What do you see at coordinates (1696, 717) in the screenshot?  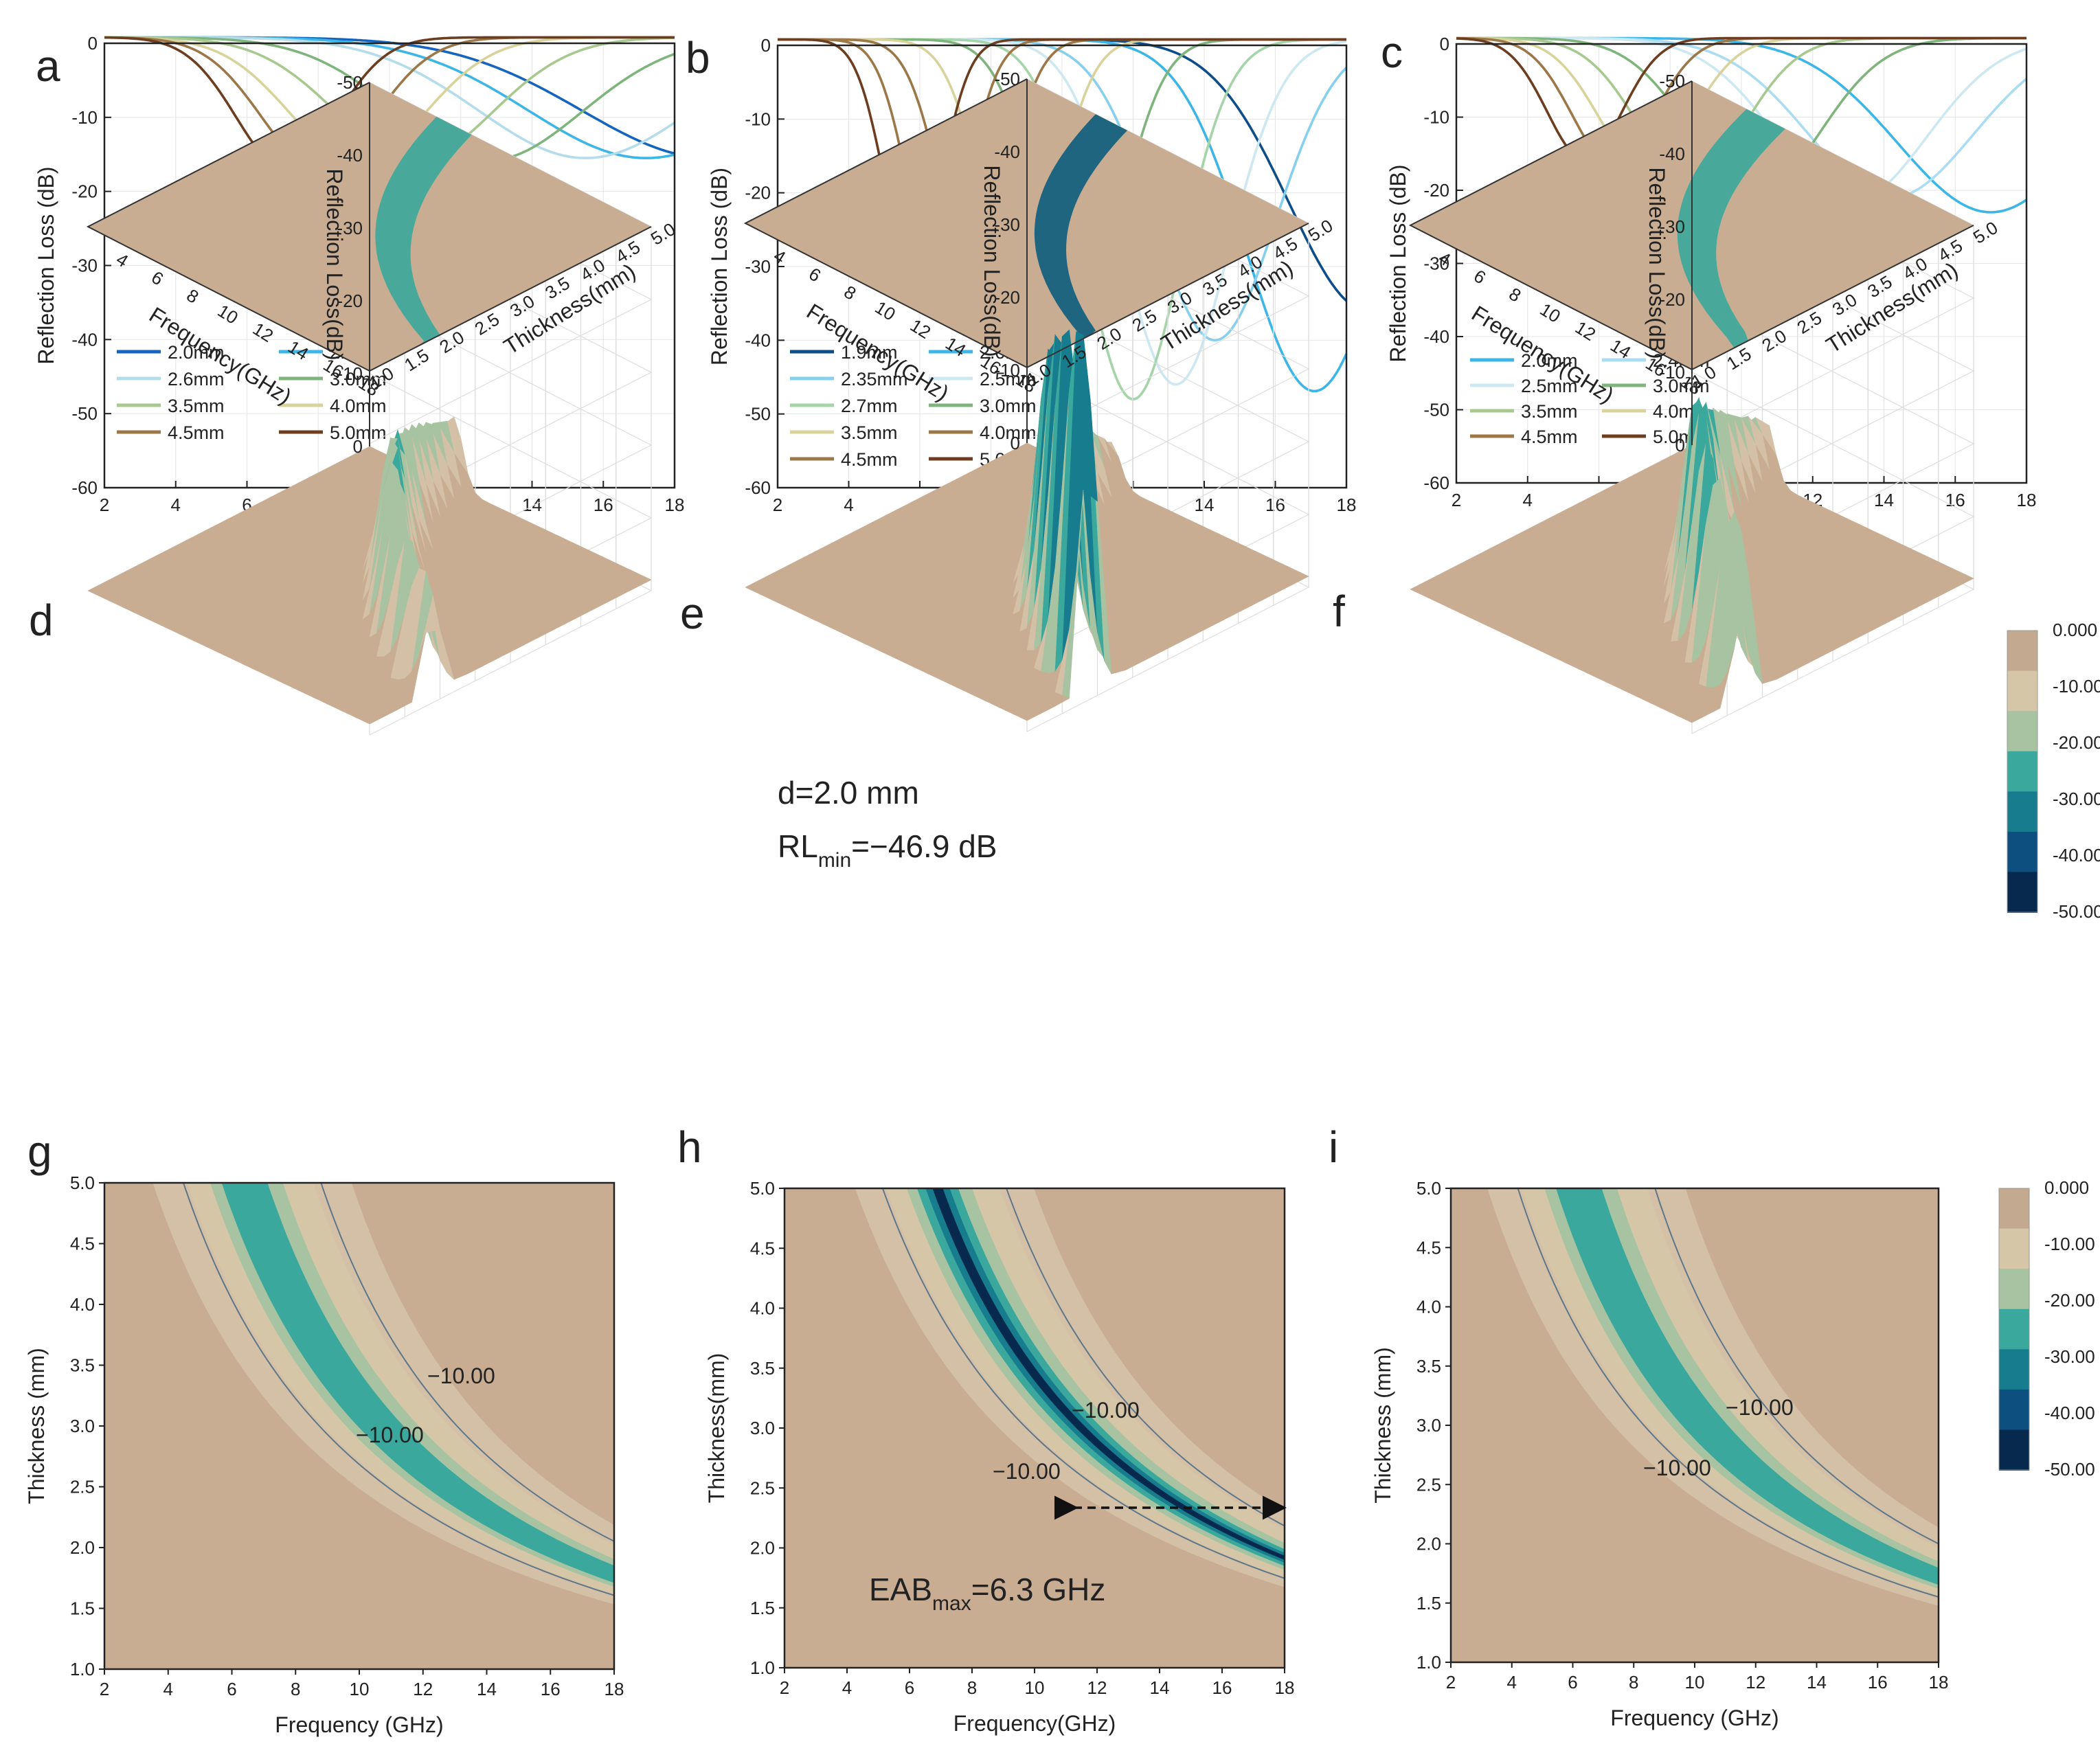 I see `surface-cell` at bounding box center [1696, 717].